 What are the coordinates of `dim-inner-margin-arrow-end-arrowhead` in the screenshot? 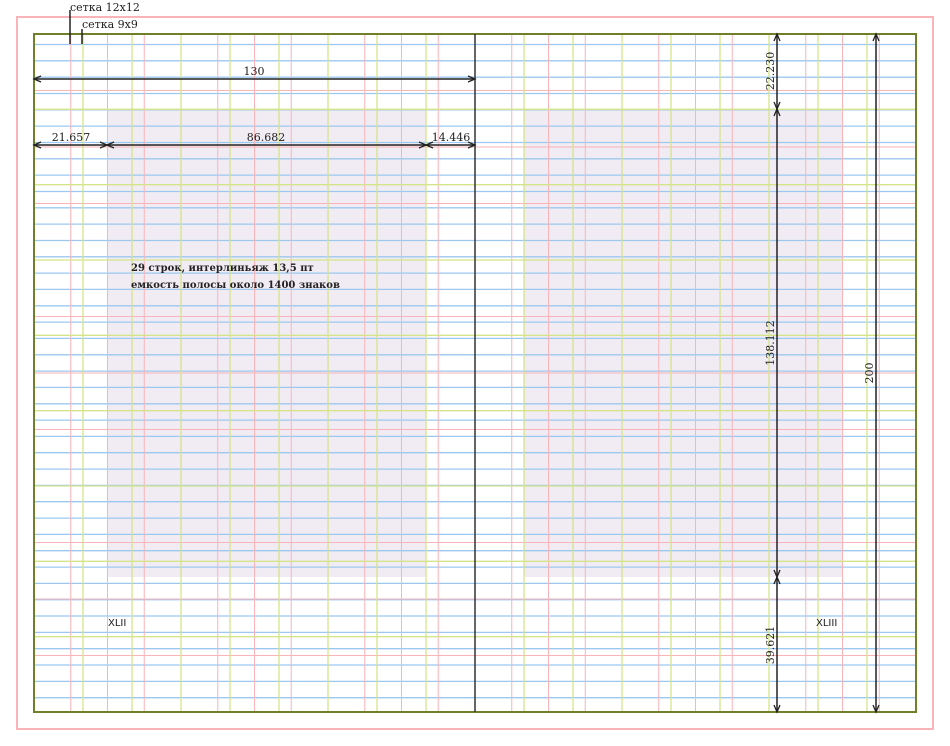 It's located at (472, 145).